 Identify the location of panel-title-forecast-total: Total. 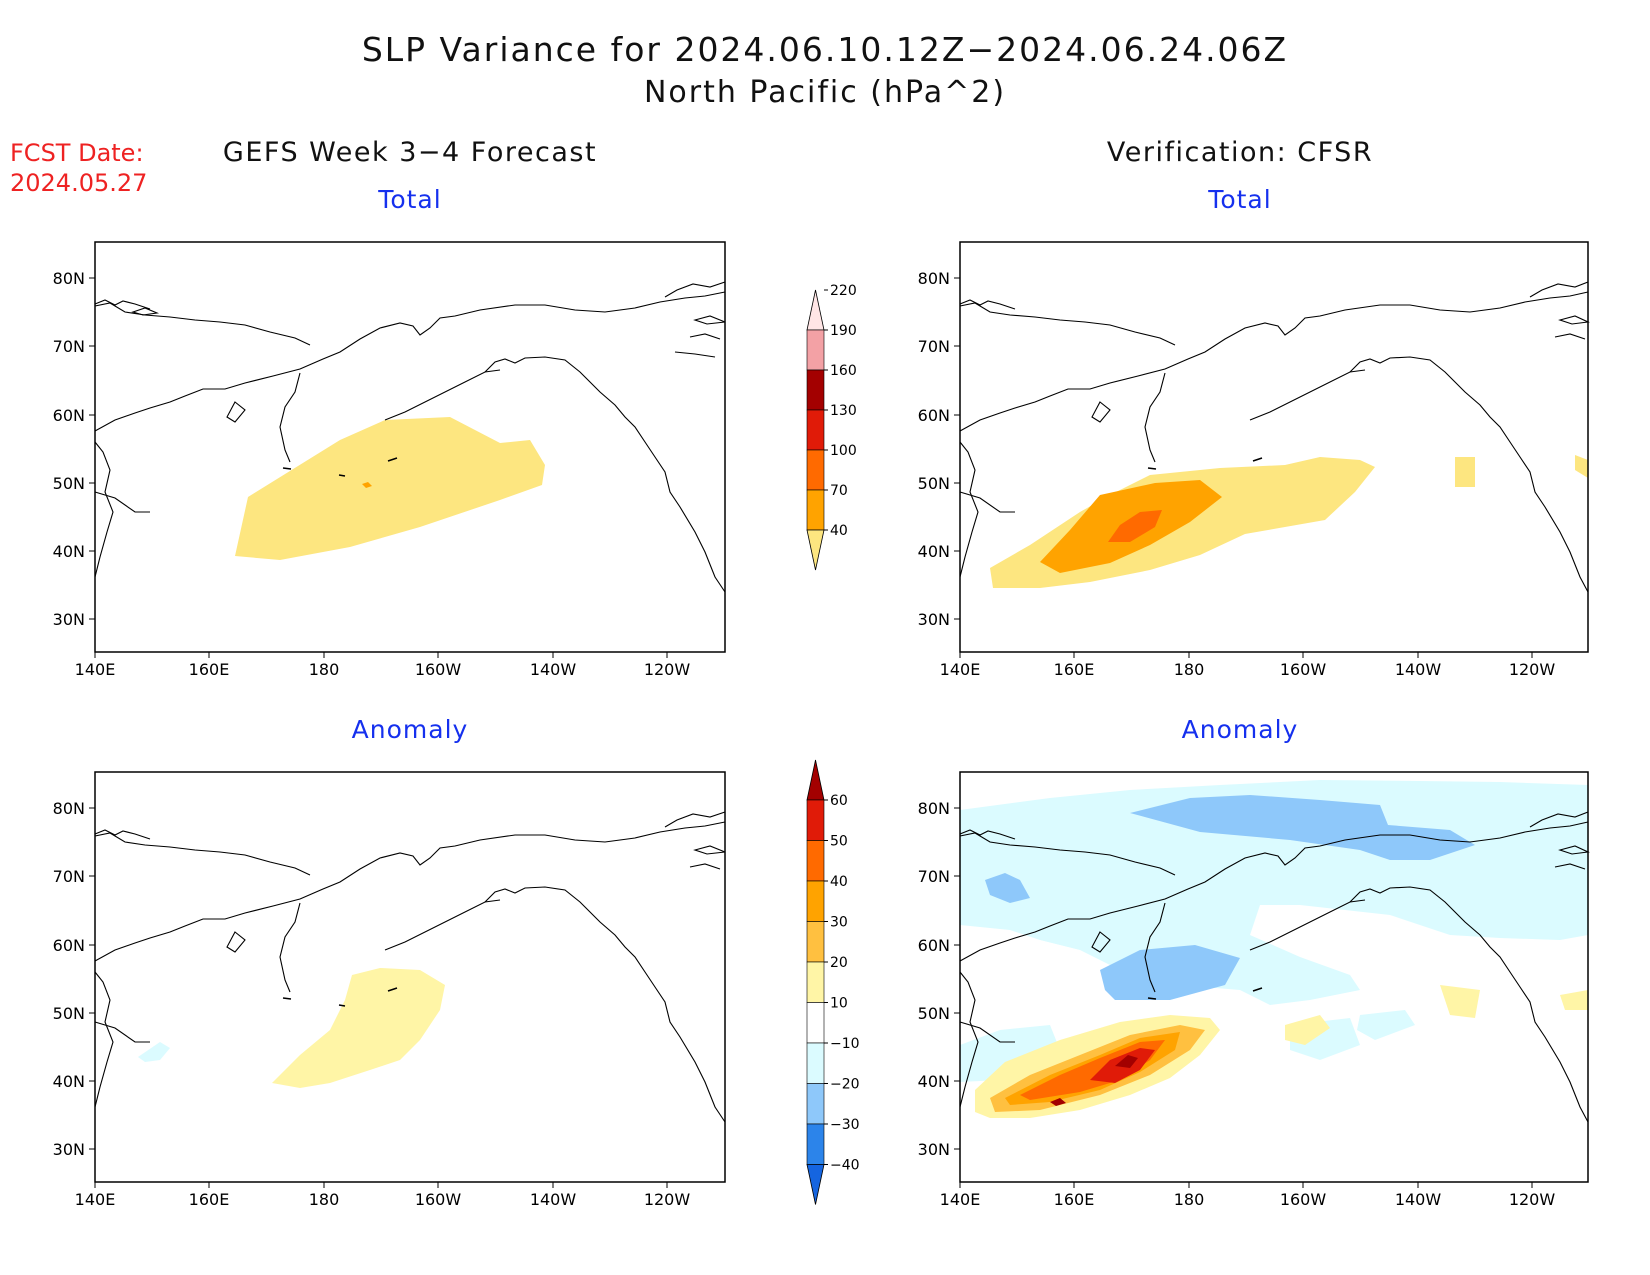
(410, 199).